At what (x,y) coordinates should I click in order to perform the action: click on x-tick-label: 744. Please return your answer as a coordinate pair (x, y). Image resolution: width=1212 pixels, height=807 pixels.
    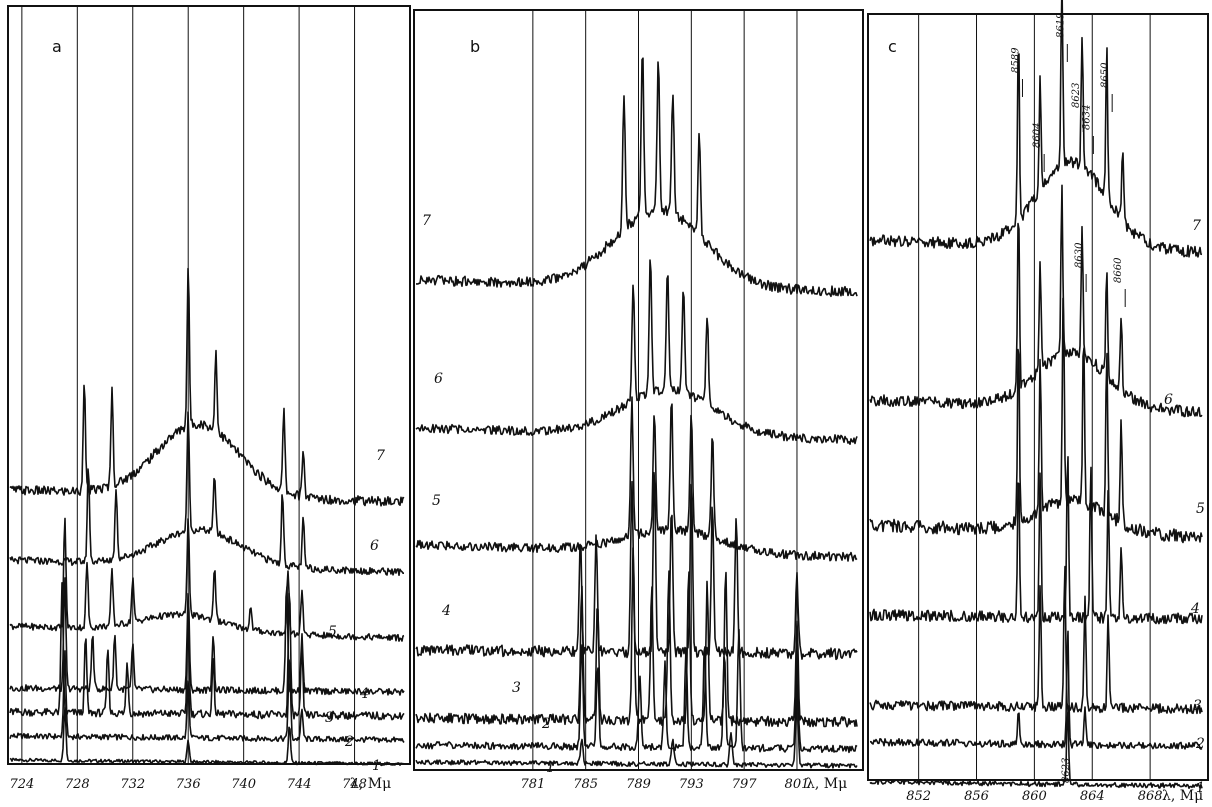
    Looking at the image, I should click on (299, 784).